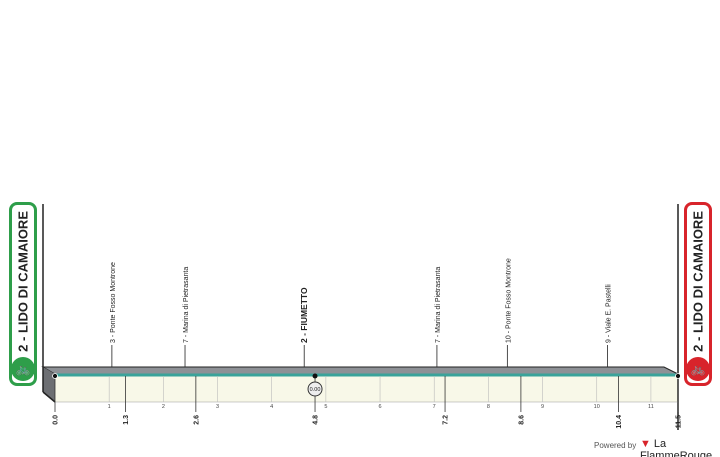 This screenshot has height=457, width=720. What do you see at coordinates (488, 407) in the screenshot?
I see `minor-tick-label: 8` at bounding box center [488, 407].